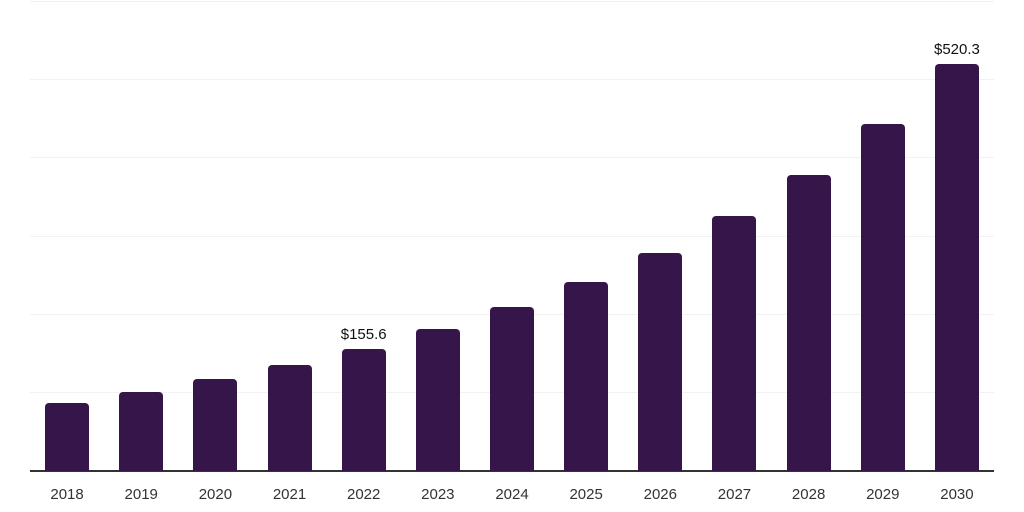  What do you see at coordinates (660, 494) in the screenshot?
I see `x-axis-label-2026: 2026` at bounding box center [660, 494].